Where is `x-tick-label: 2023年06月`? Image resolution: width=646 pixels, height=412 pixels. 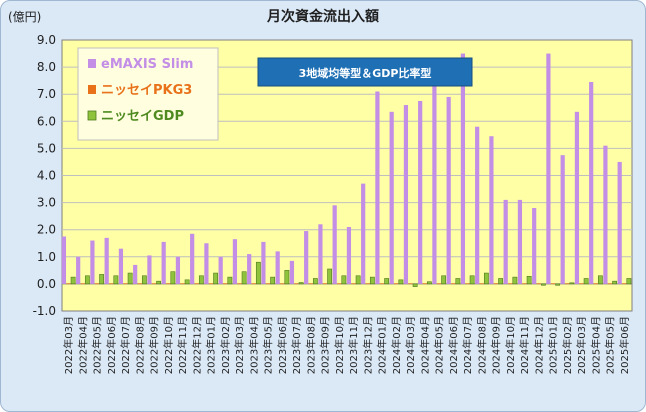 x-tick-label: 2023年06月 is located at coordinates (282, 345).